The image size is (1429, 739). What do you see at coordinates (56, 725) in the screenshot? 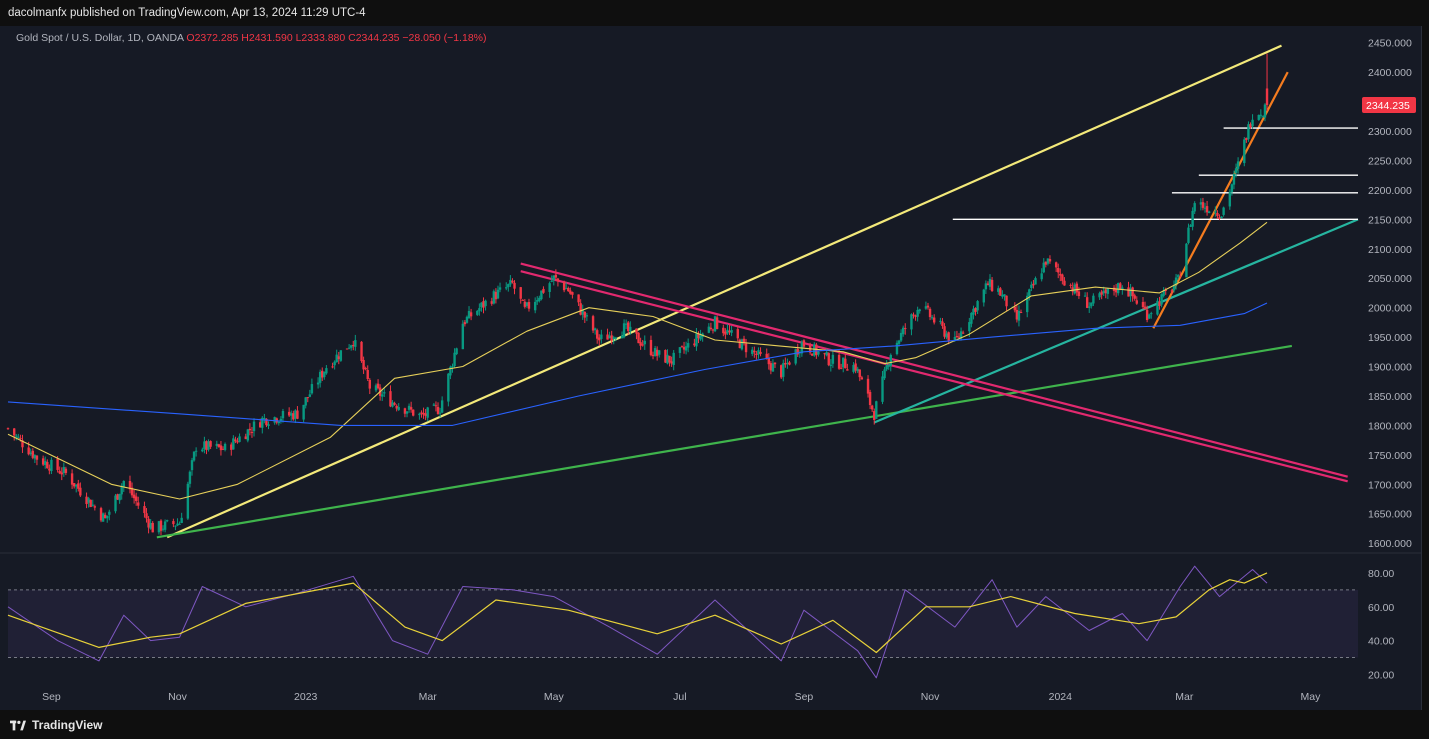
I see `tradingview-logo: TradingView` at bounding box center [56, 725].